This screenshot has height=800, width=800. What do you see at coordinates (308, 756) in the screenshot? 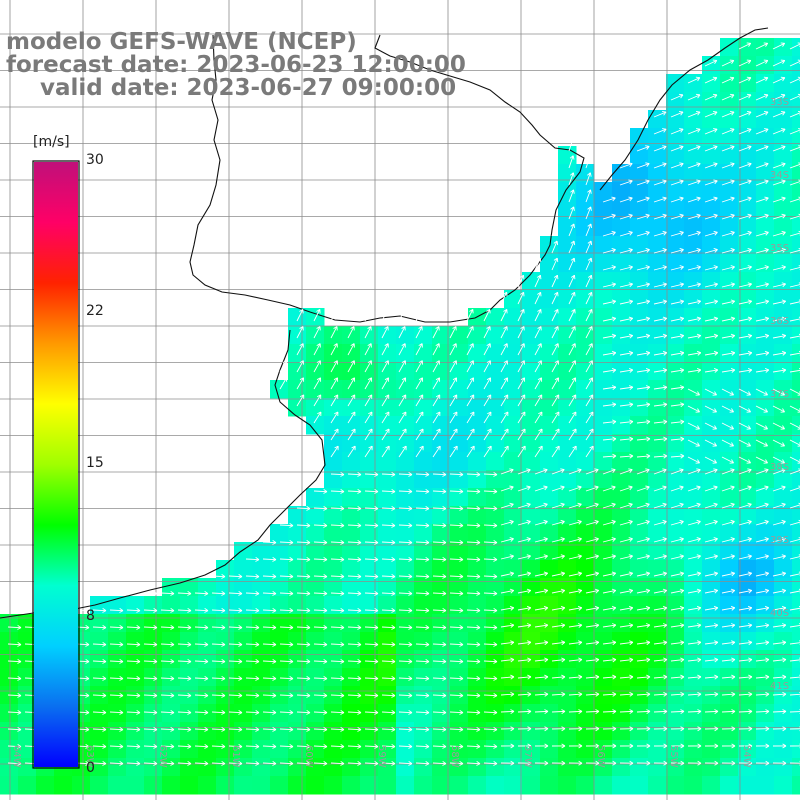
I see `lon-label: 60W` at bounding box center [308, 756].